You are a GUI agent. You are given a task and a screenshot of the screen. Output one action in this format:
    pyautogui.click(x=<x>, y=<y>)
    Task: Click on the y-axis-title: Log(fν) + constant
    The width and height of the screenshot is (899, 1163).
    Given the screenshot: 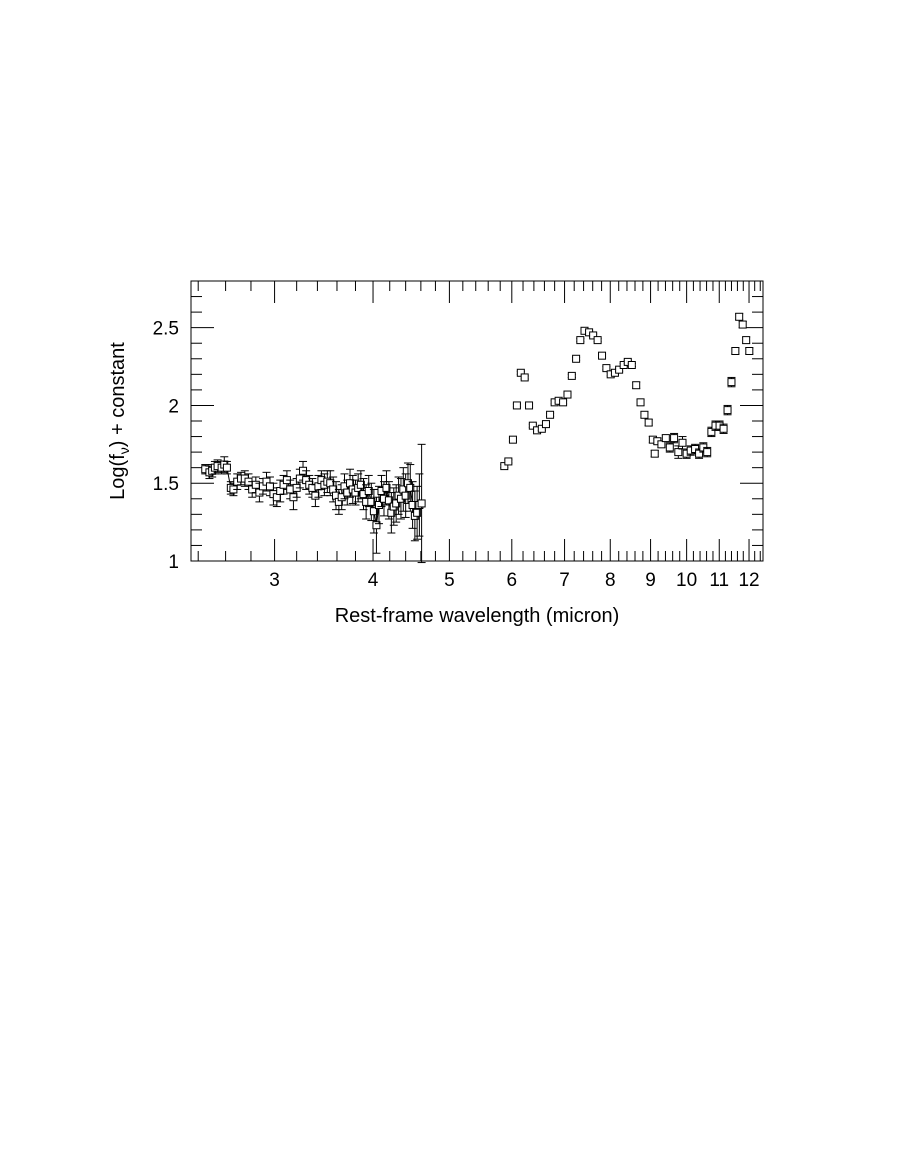 What is the action you would take?
    pyautogui.click(x=119, y=421)
    